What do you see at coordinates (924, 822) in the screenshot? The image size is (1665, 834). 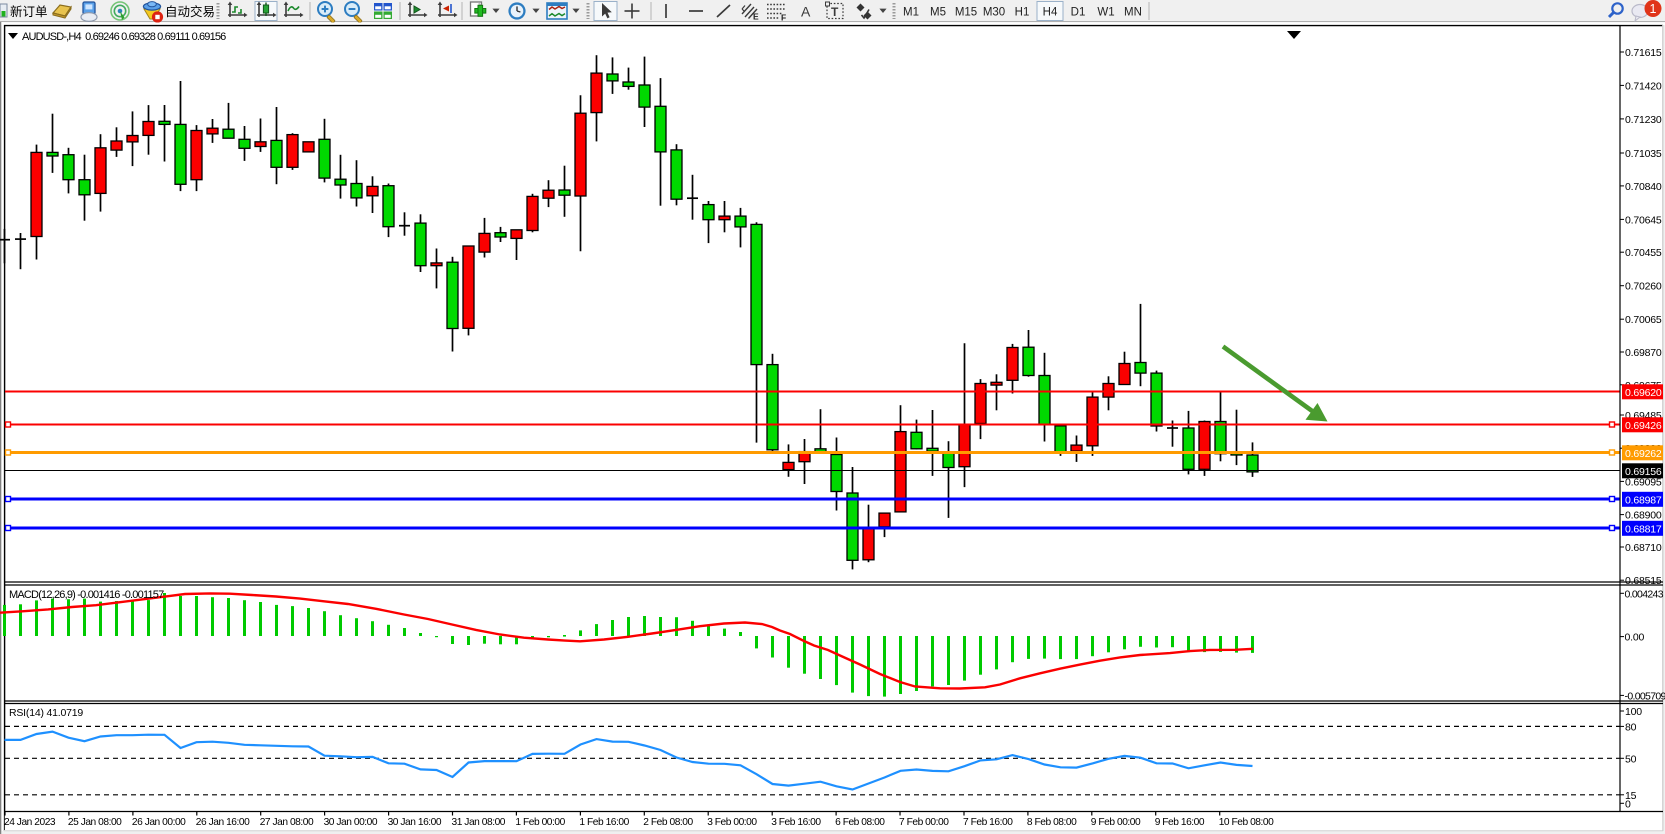 I see `svg-text: 7 Feb 00:00` at bounding box center [924, 822].